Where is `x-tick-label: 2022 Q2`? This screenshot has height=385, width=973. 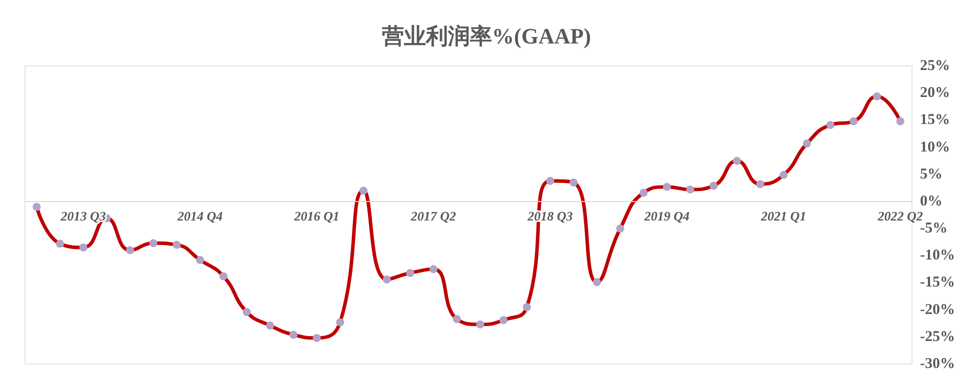 x-tick-label: 2022 Q2 is located at coordinates (900, 216).